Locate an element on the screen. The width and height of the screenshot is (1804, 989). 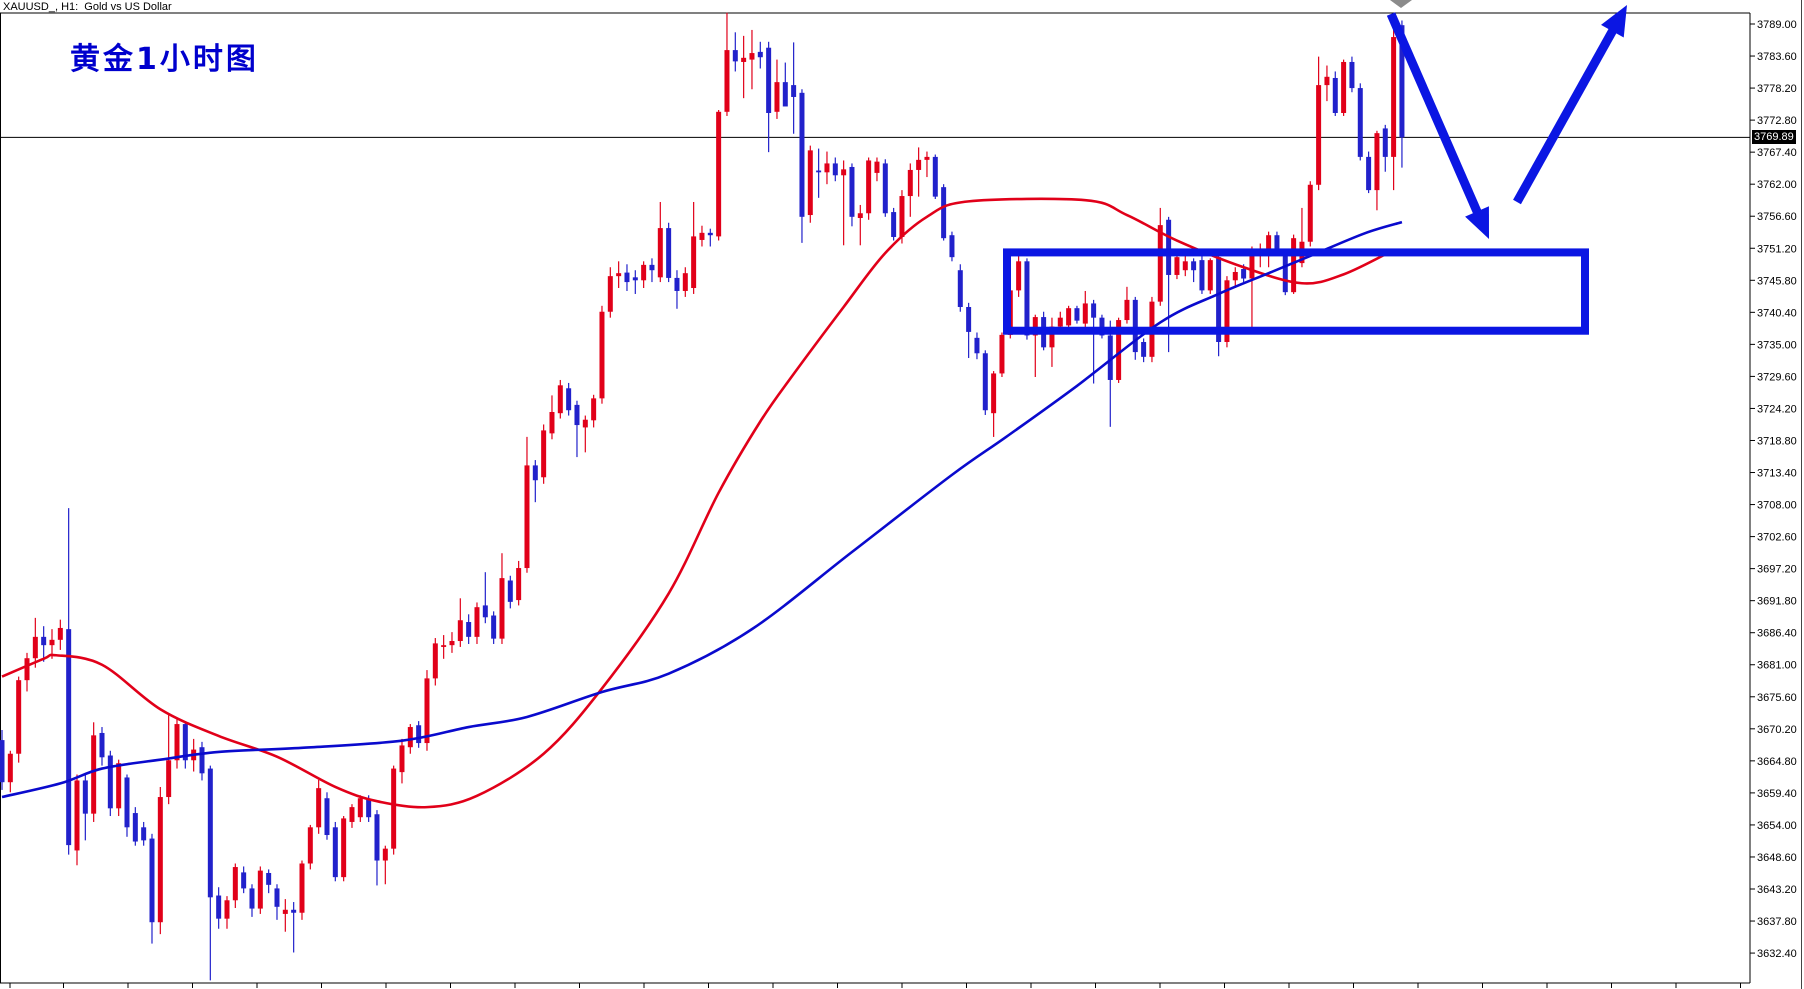
trend-arrows is located at coordinates (1506, 122).